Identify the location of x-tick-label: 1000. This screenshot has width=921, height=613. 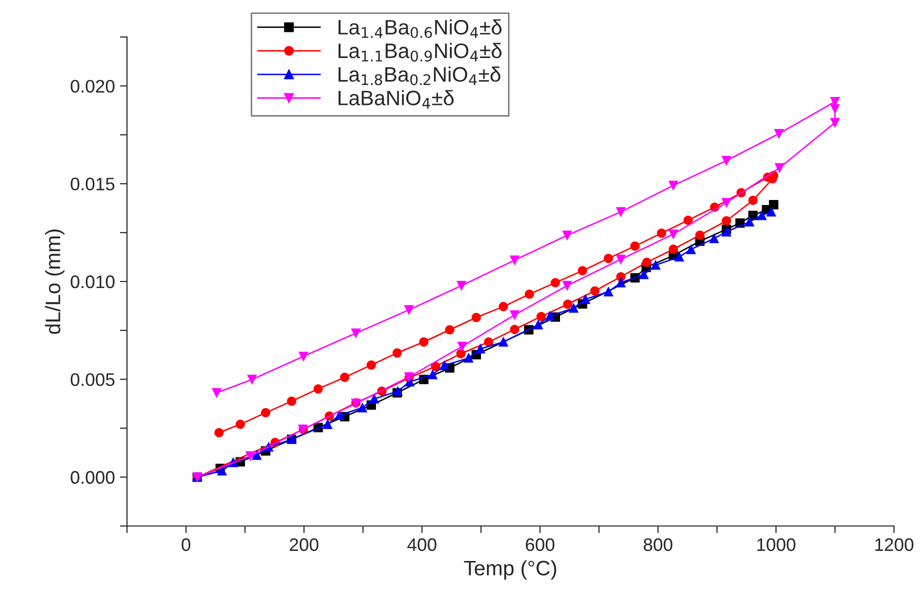
(776, 545).